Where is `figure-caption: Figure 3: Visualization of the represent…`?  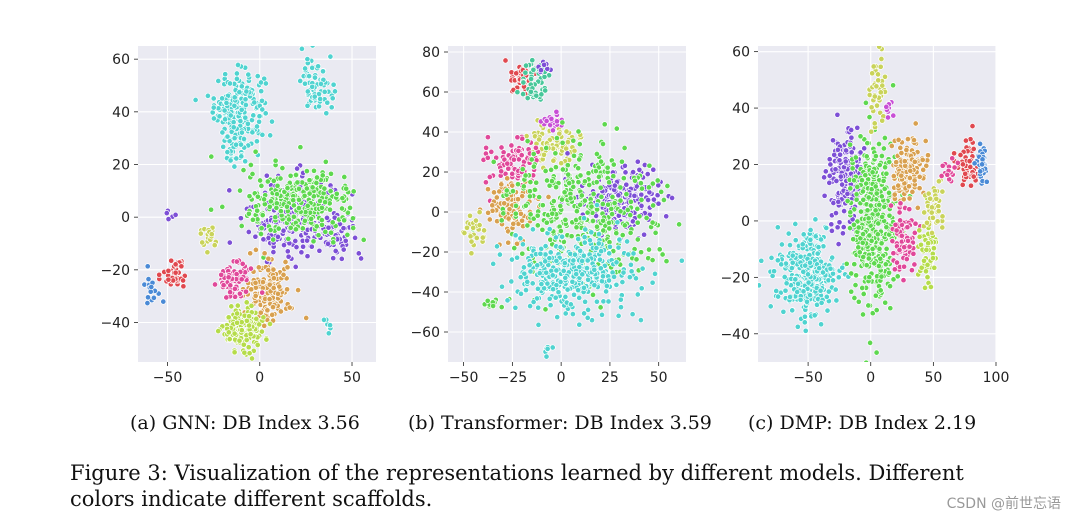
figure-caption: Figure 3: Visualization of the represent… is located at coordinates (517, 486).